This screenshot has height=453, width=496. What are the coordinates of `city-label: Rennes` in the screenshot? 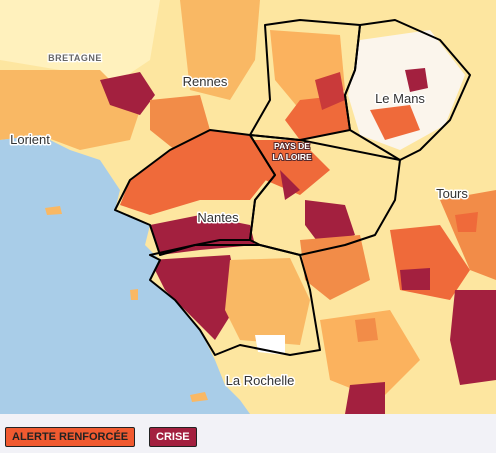 It's located at (205, 81).